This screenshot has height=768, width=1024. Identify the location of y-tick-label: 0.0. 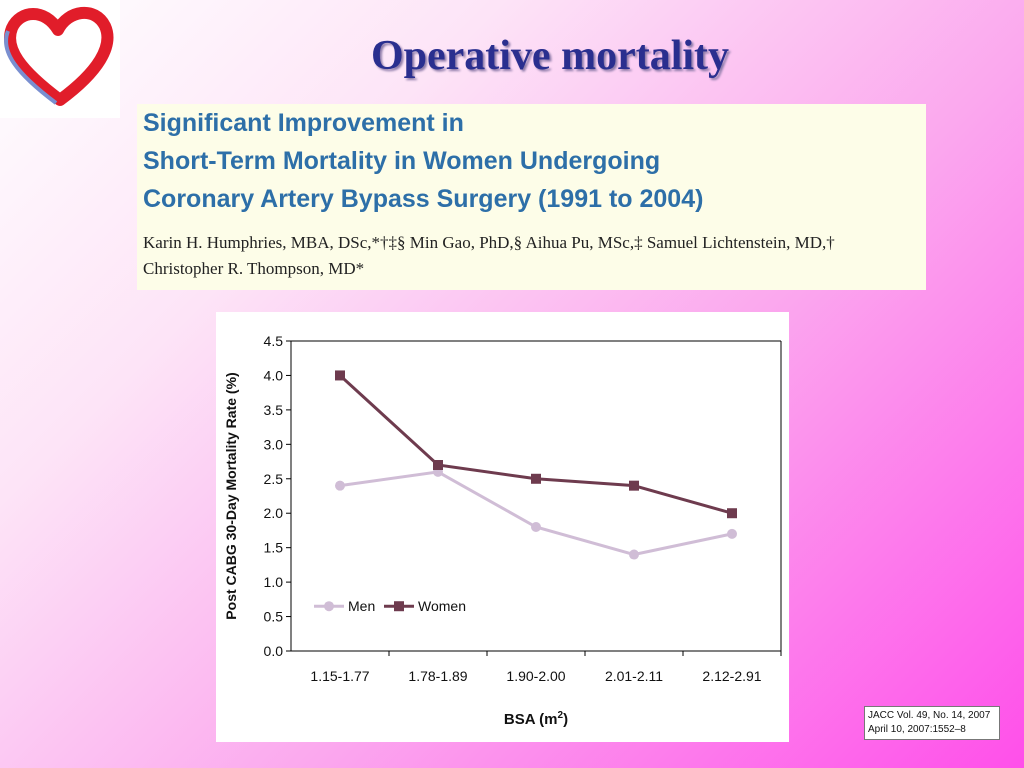
(274, 651).